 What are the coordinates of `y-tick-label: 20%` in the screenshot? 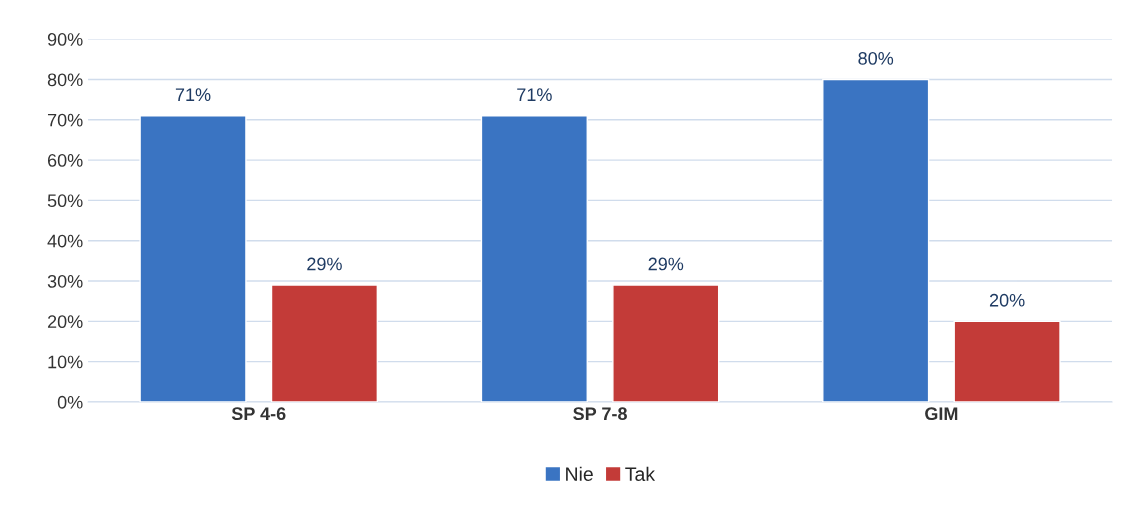 It's located at (65, 322).